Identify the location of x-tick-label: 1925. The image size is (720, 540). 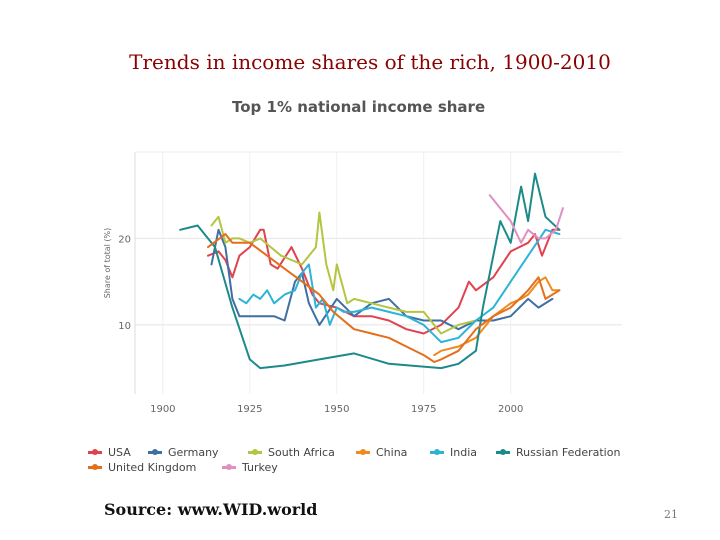
(249, 409).